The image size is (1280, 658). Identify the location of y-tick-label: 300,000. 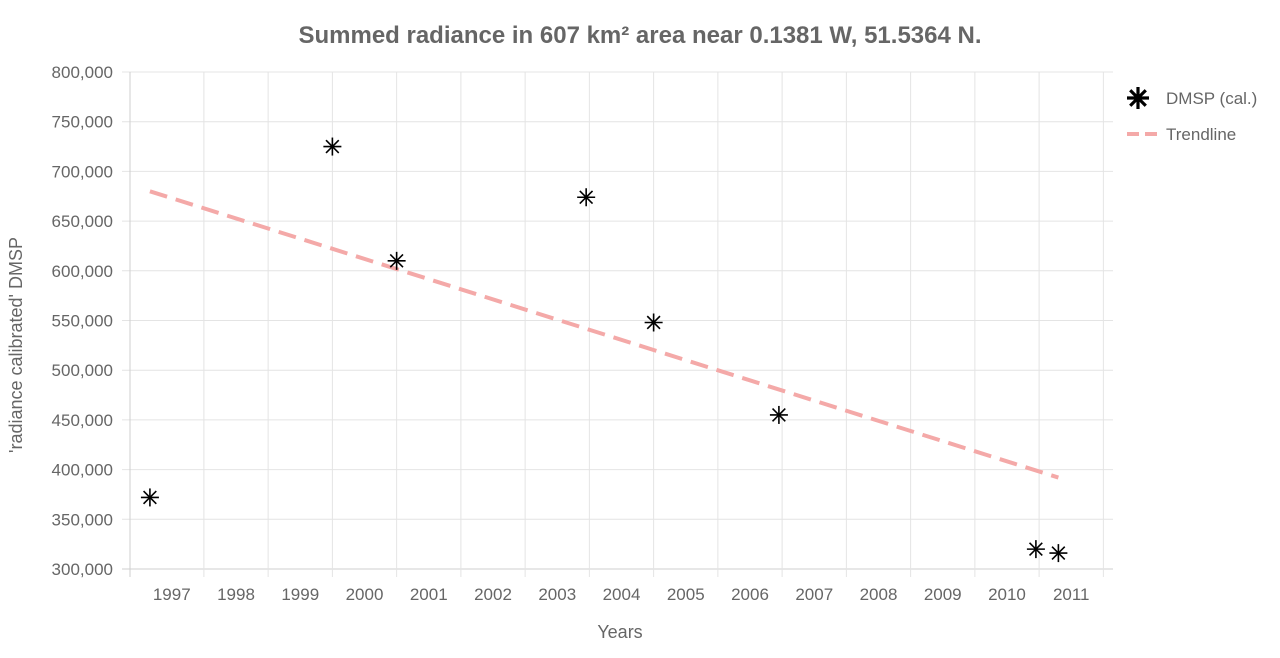
(82, 569).